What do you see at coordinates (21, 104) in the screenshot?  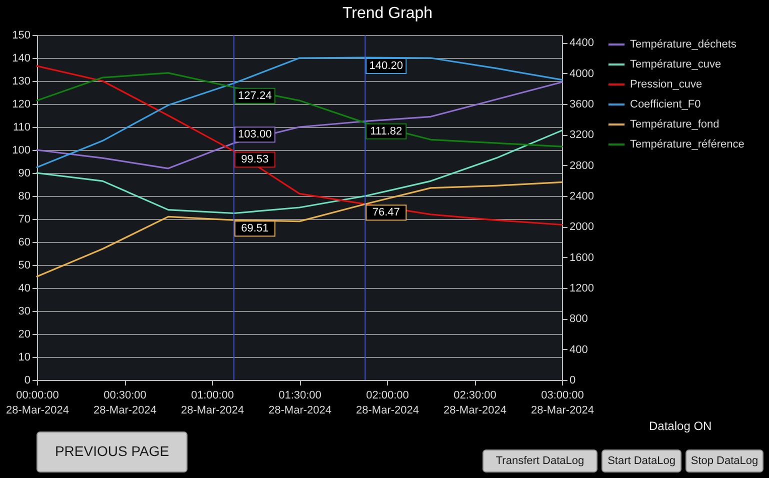 I see `y-tick-label: 120` at bounding box center [21, 104].